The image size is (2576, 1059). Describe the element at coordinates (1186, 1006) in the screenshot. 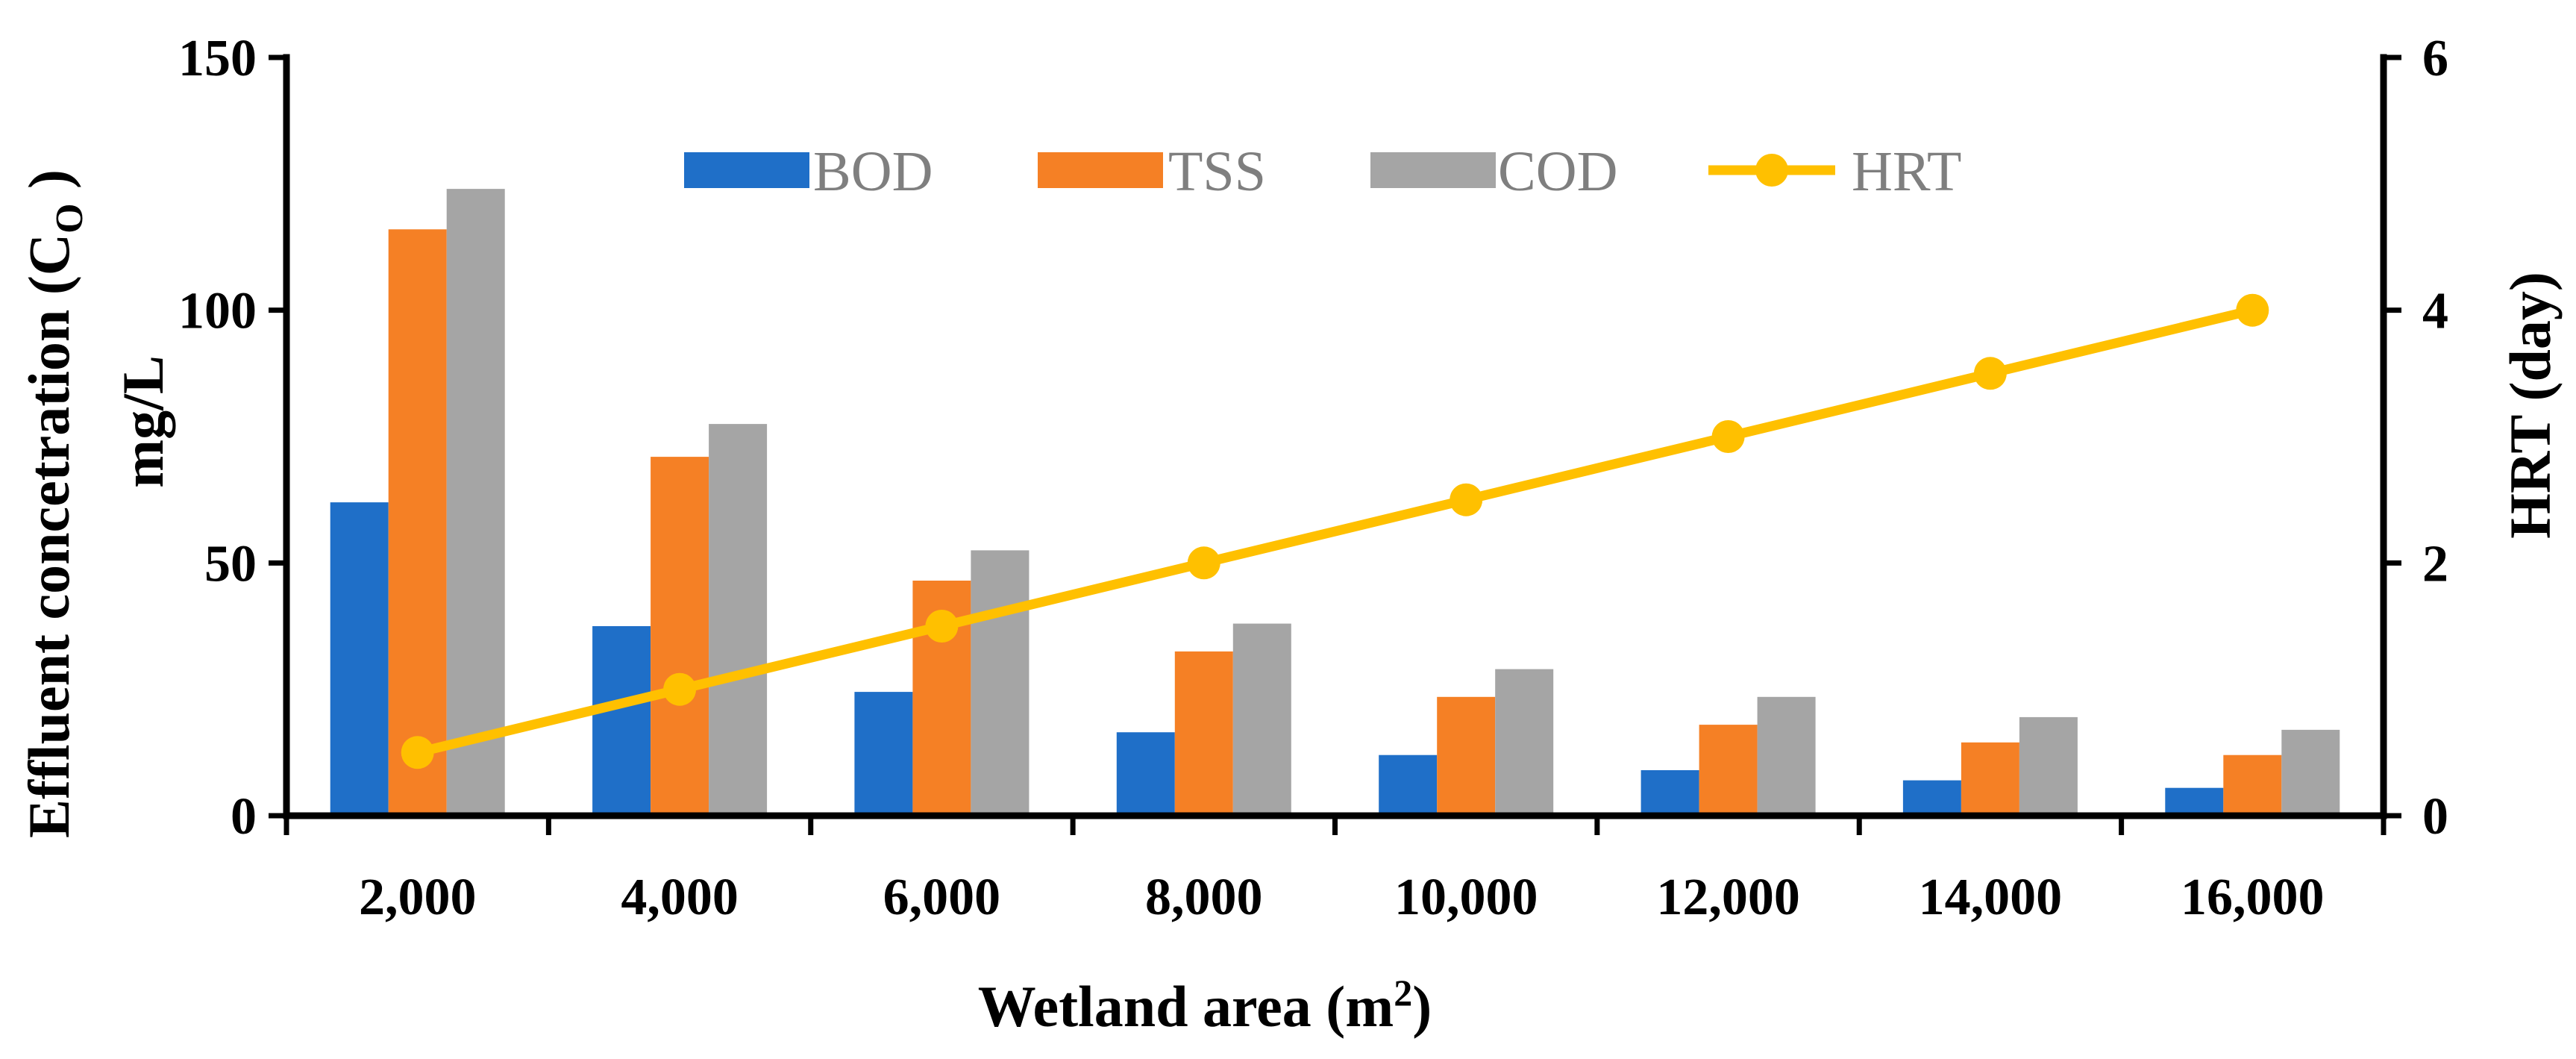

I see `x-axis-title-main: Wetland area (m` at that location.